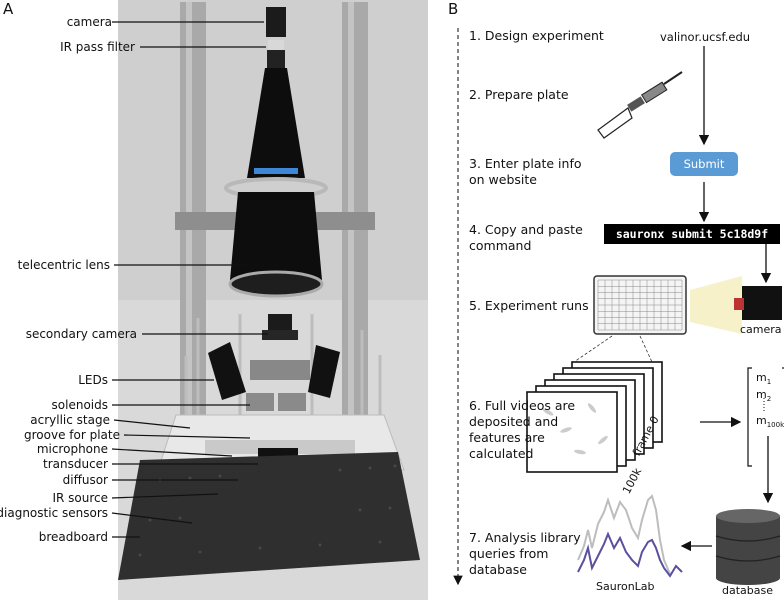  Describe the element at coordinates (227, 371) in the screenshot. I see `led-left` at that location.